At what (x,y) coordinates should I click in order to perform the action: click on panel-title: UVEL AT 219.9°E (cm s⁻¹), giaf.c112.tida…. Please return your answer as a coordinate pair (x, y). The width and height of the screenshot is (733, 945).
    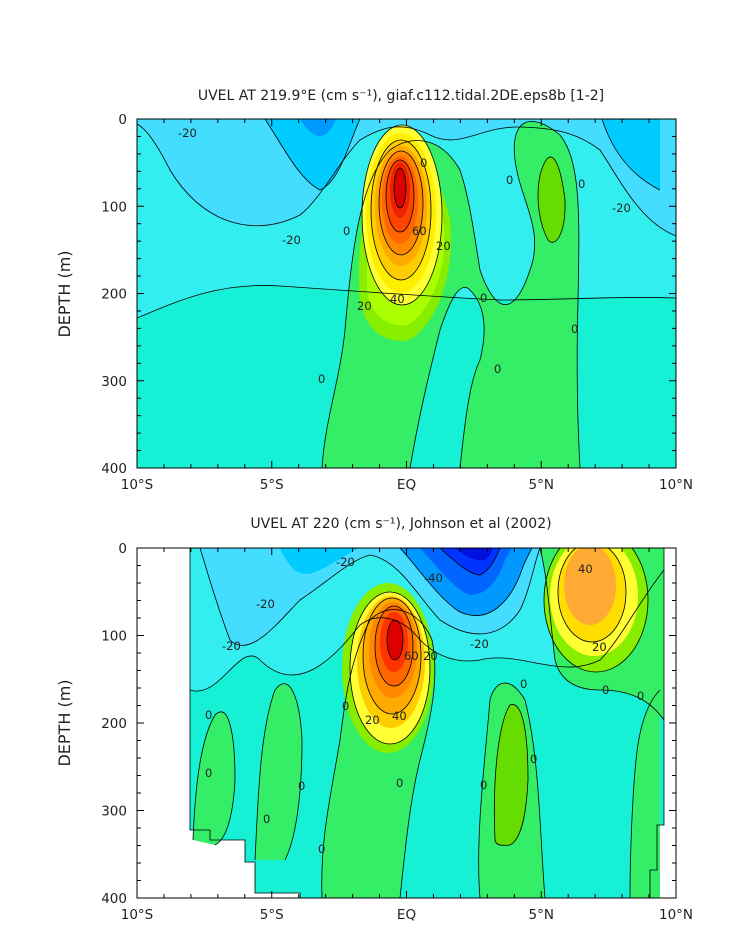
    Looking at the image, I should click on (401, 96).